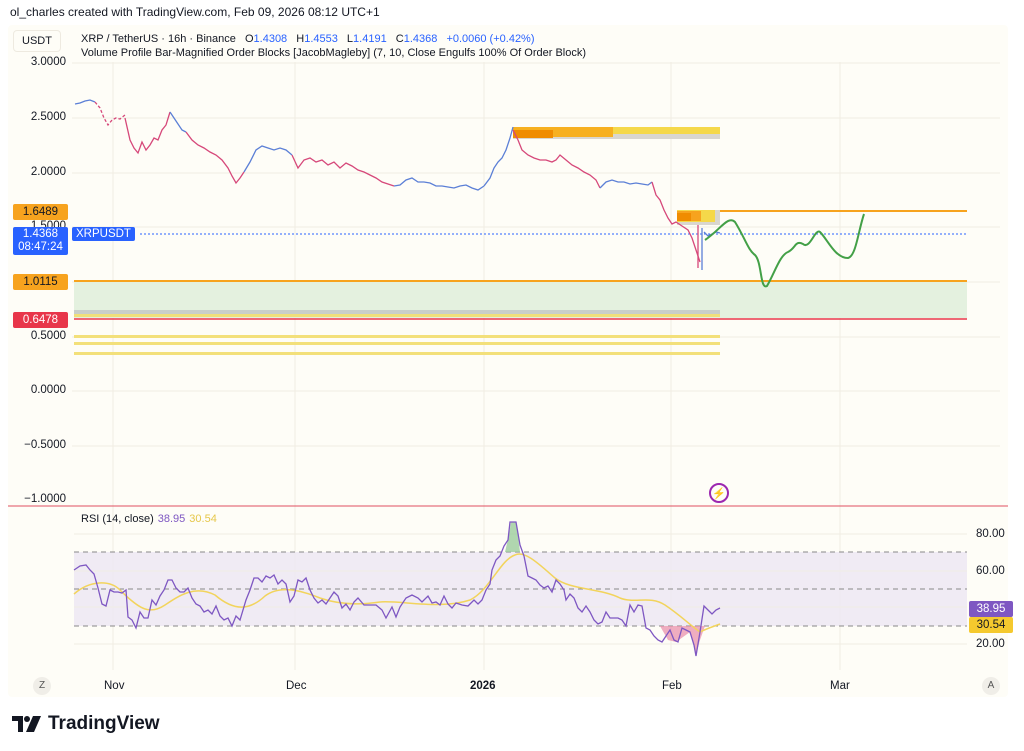 This screenshot has width=1024, height=751. What do you see at coordinates (42, 686) in the screenshot?
I see `zoom-toggle-button: Z` at bounding box center [42, 686].